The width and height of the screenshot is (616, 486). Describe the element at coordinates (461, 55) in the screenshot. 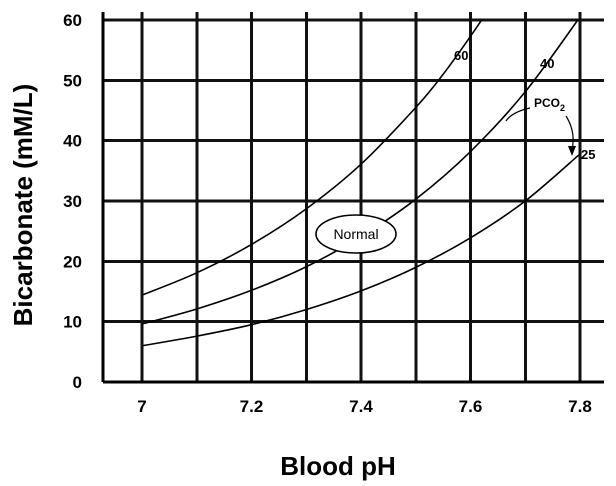

I see `series-label-pco2-60: 60` at that location.